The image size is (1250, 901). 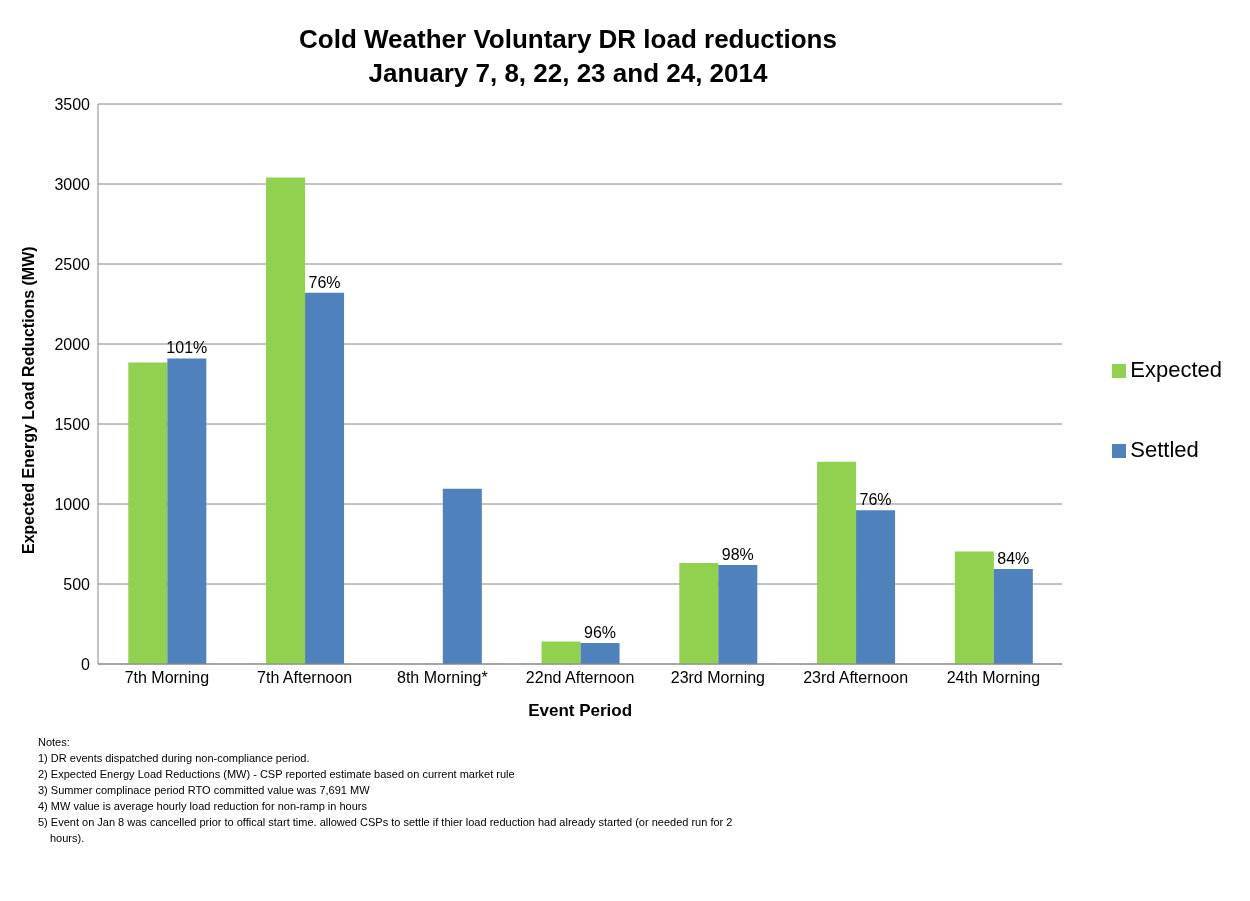 I want to click on y-axis-title: Expected Energy Load Reductions (MW), so click(x=28, y=400).